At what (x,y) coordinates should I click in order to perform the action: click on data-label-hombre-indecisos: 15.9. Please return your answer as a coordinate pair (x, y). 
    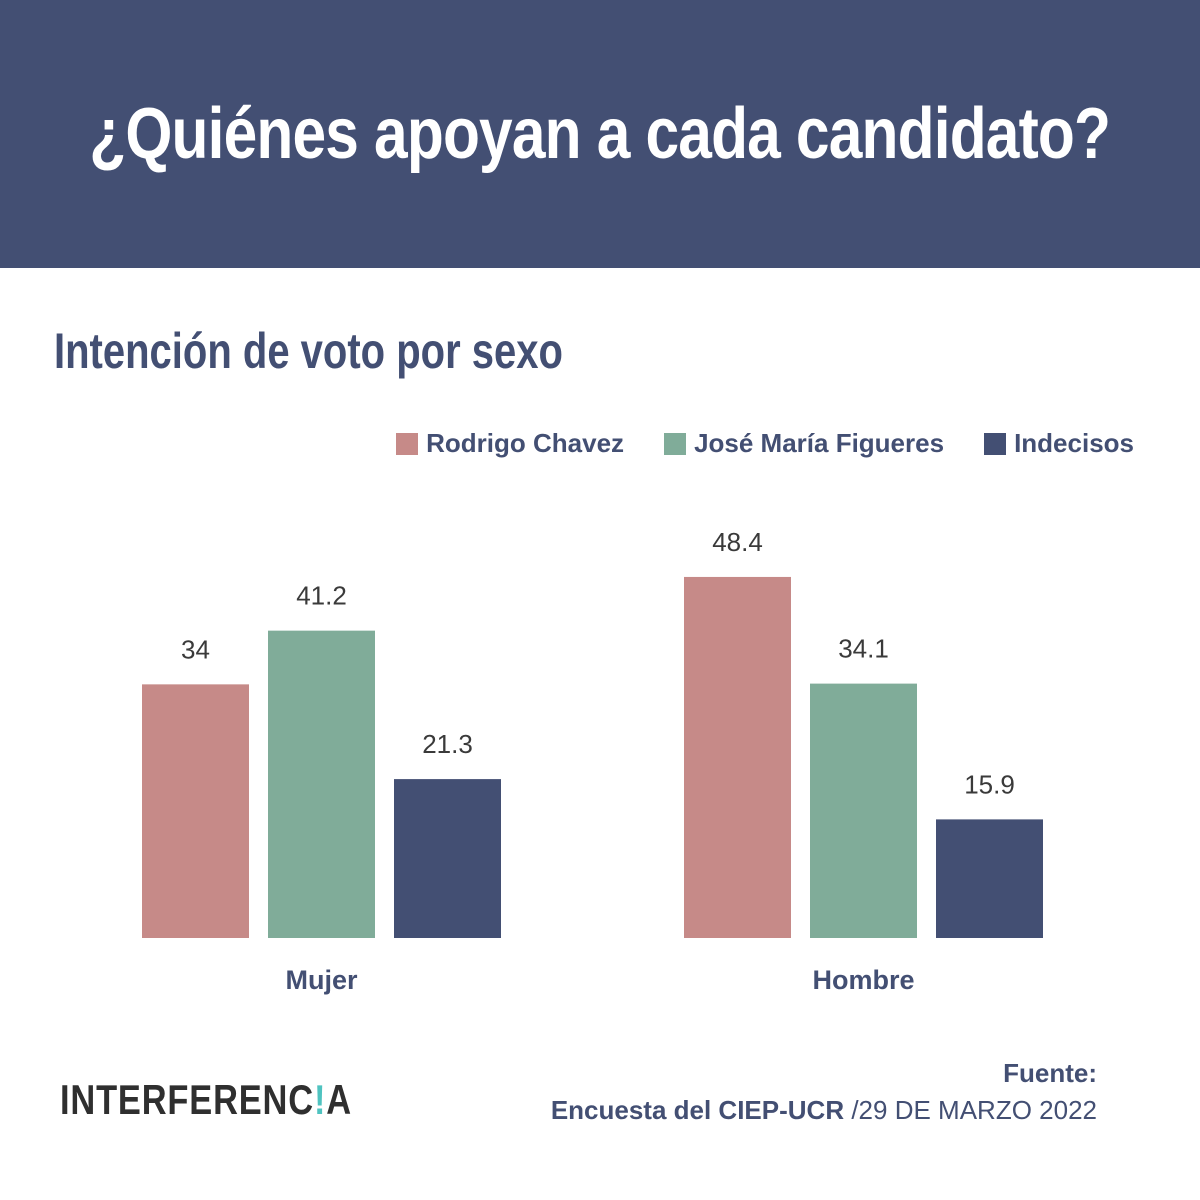
    Looking at the image, I should click on (989, 784).